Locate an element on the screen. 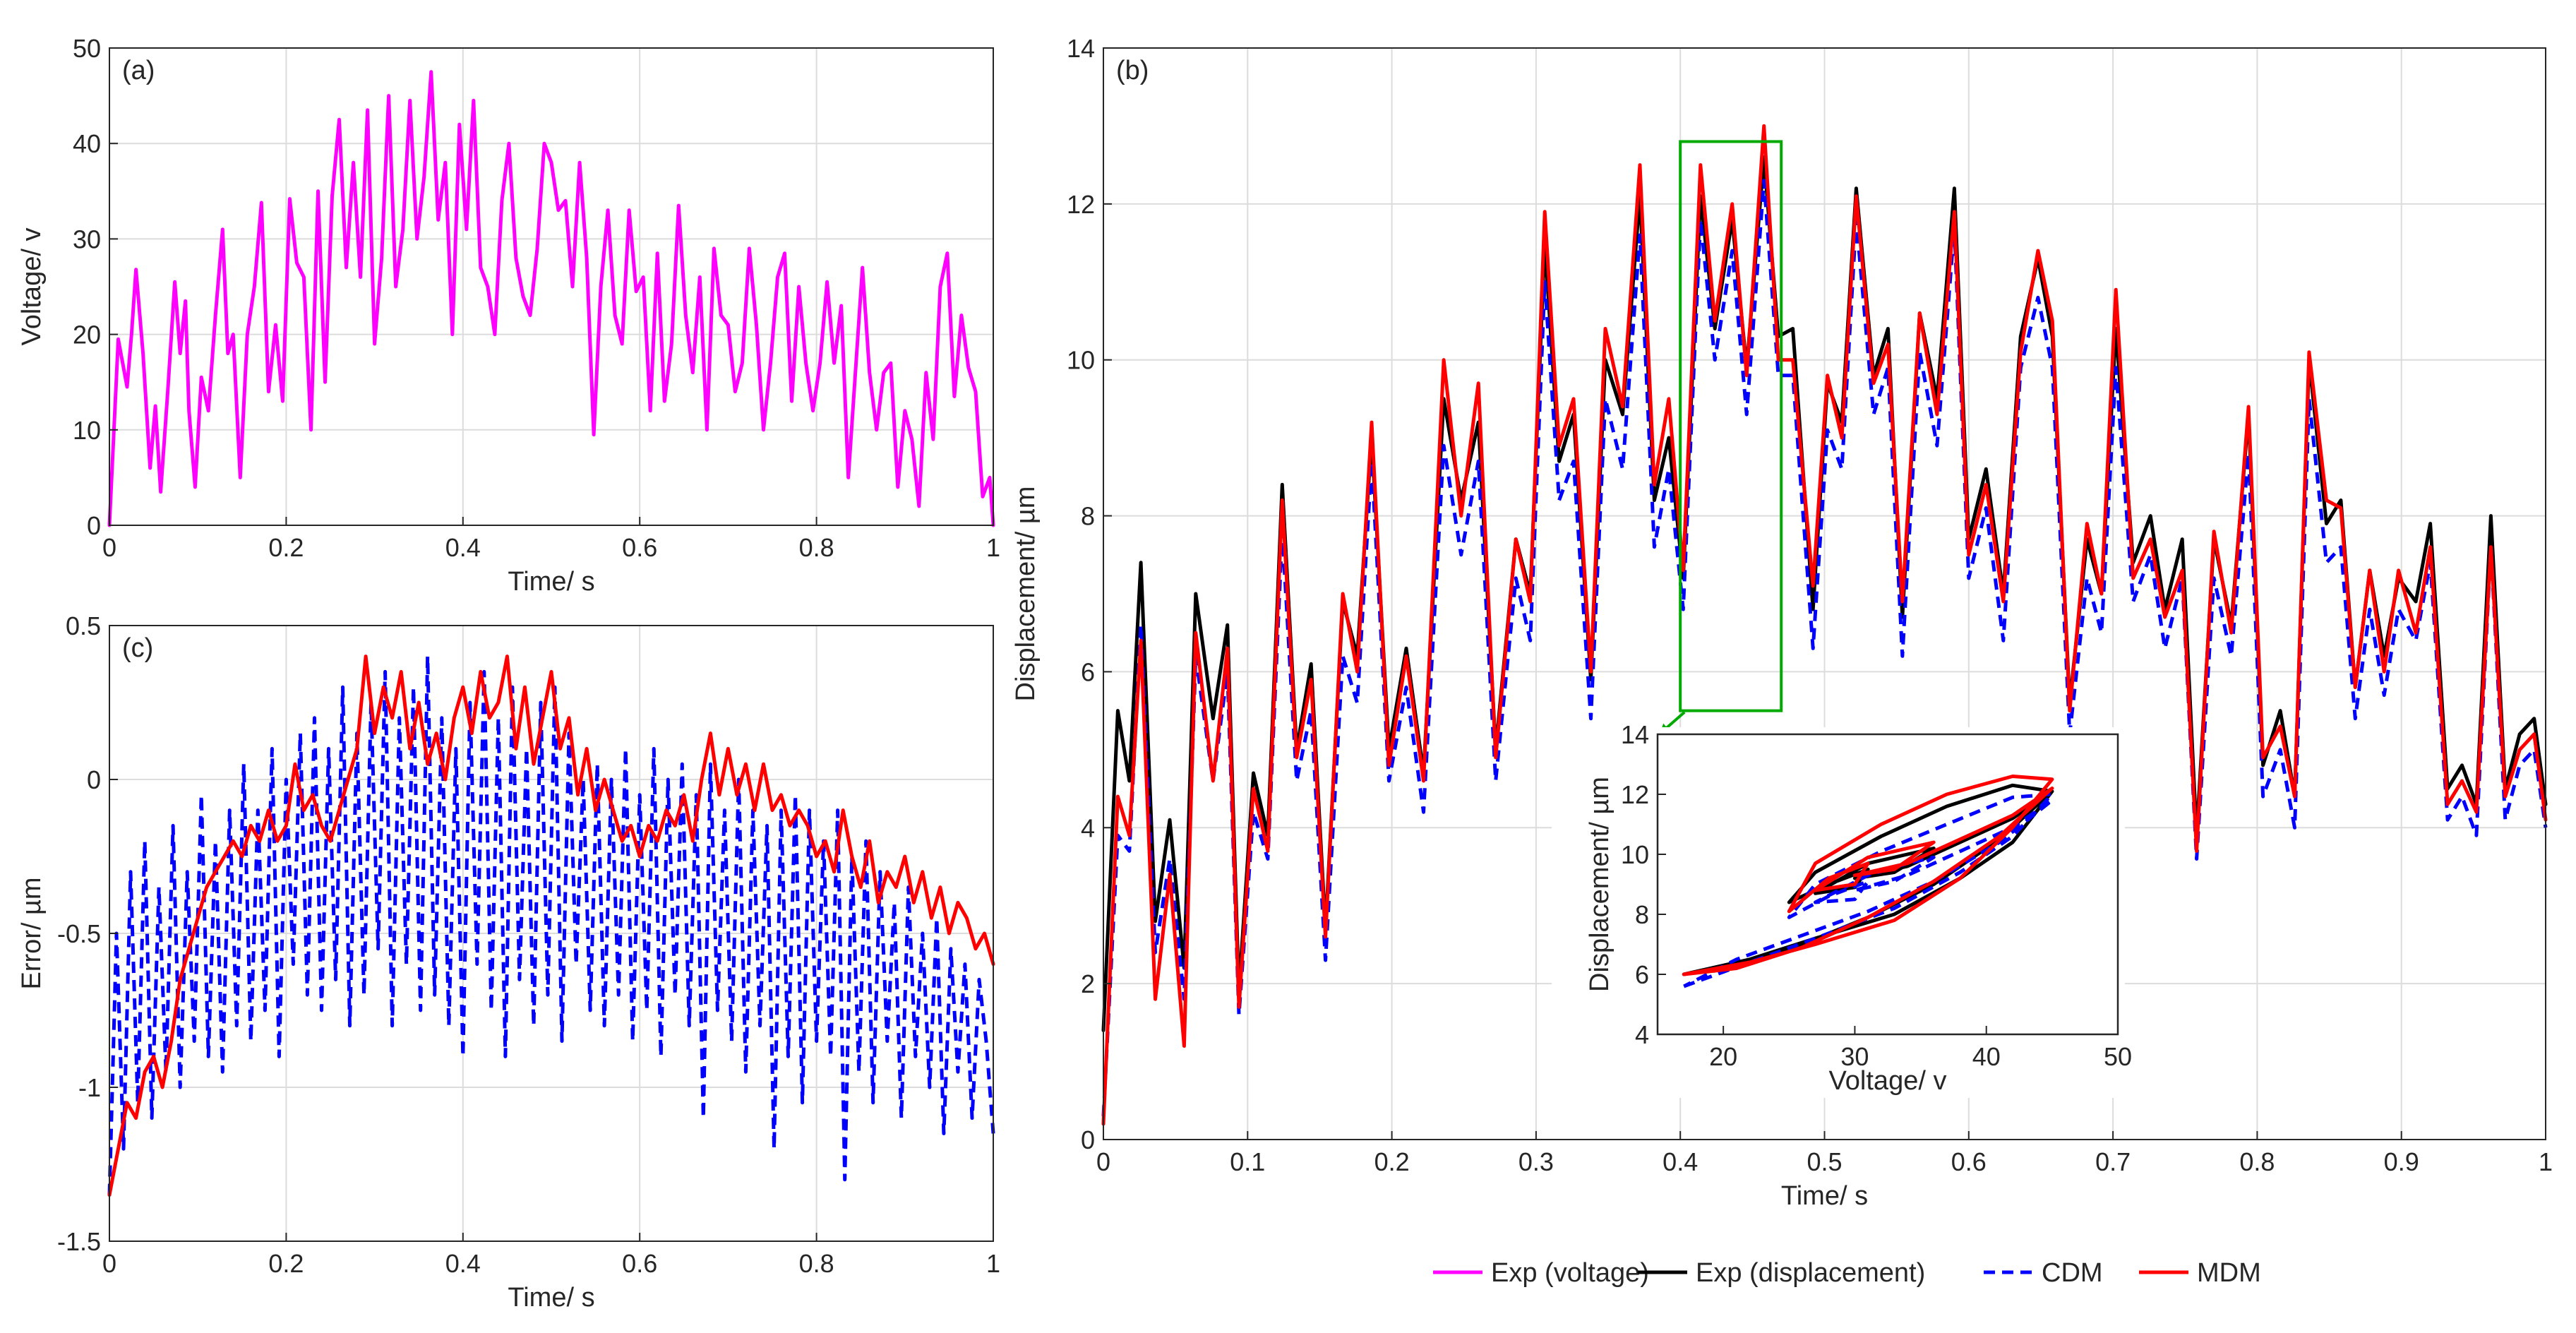 This screenshot has width=2576, height=1333. series-line-cdm is located at coordinates (551, 925).